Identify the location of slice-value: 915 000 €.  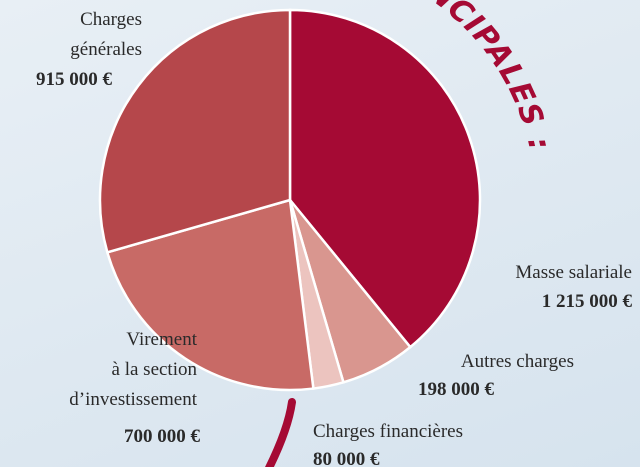
(74, 79).